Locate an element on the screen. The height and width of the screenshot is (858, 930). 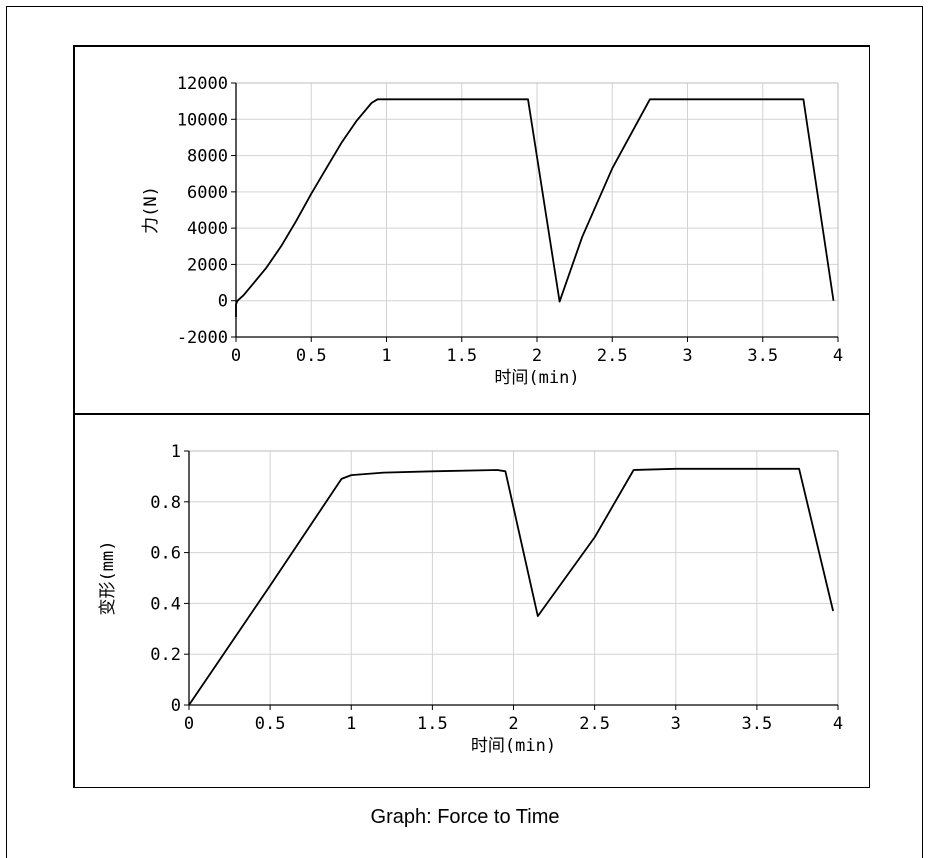
y-tick-label: 12000 is located at coordinates (202, 84).